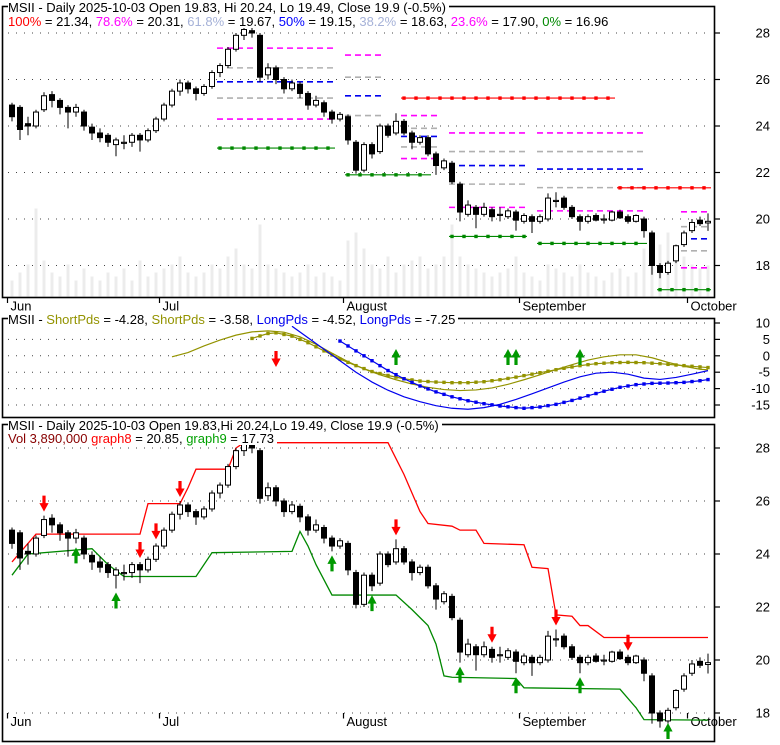  Describe the element at coordinates (585, 21) in the screenshot. I see `legend-part: = 16.96` at that location.